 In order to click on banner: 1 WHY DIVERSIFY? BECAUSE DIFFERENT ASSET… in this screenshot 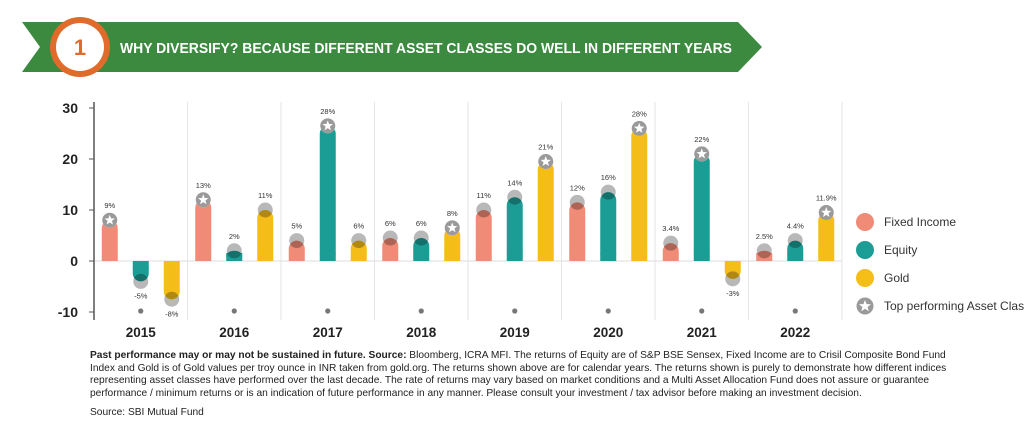, I will do `click(392, 47)`.